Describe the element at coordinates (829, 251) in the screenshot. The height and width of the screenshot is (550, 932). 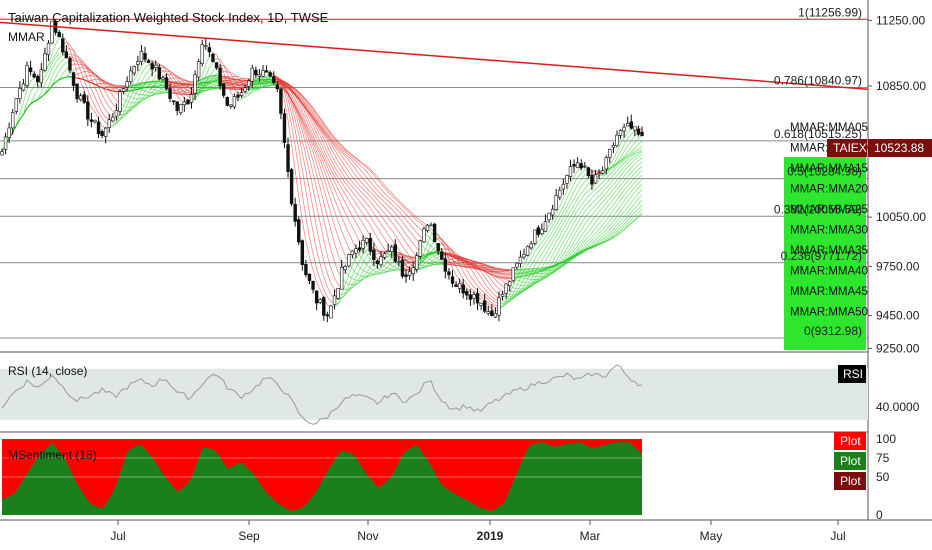
I see `ribbon-legend-item: MMAR:MMA35` at that location.